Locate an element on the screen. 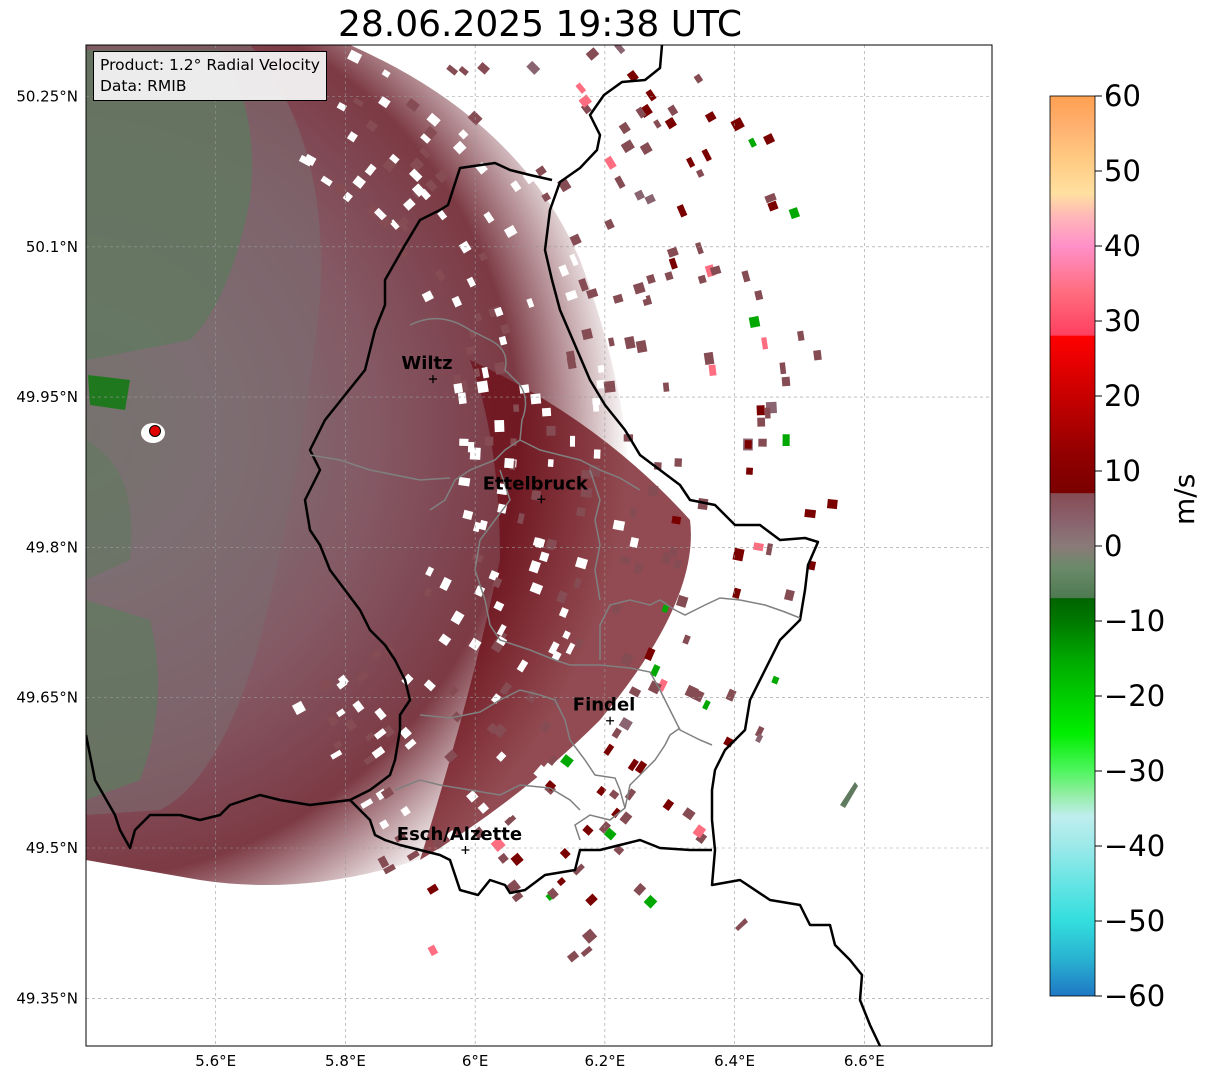  lon-tick-label: 6.2°E is located at coordinates (604, 1061).